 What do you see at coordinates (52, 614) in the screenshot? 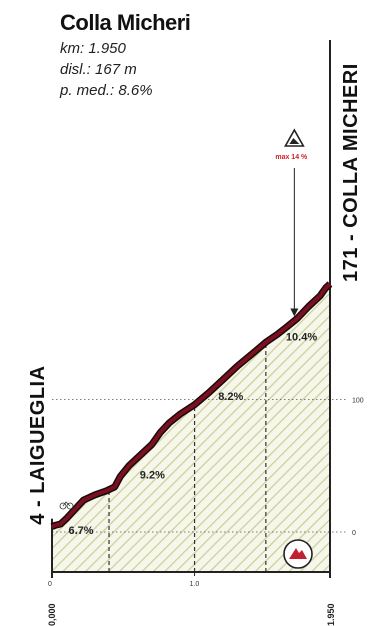
I see `x-tick-label: 0,000` at bounding box center [52, 614].